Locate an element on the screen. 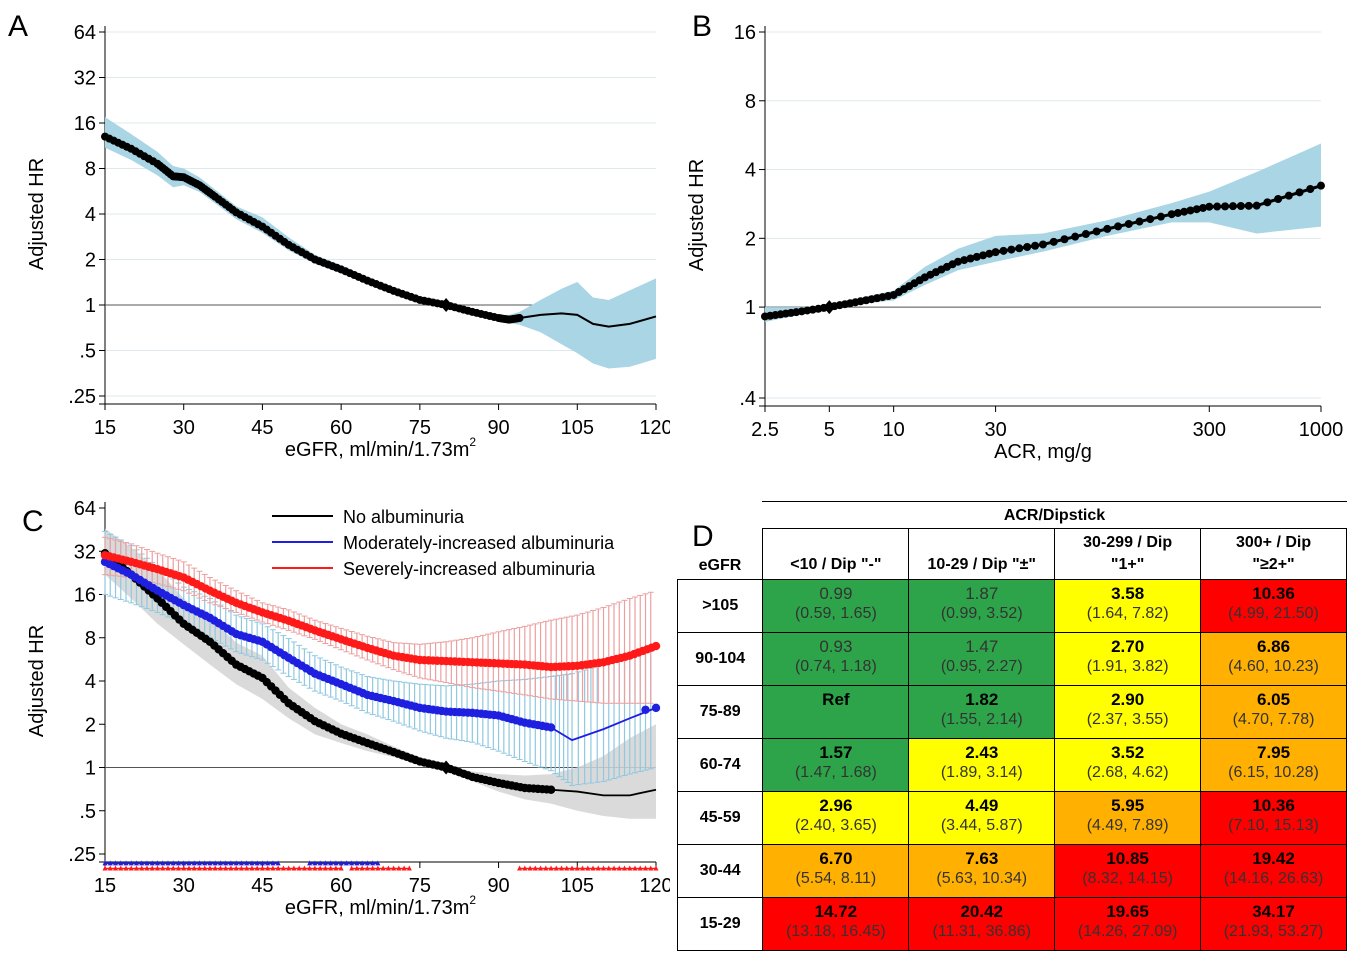 This screenshot has width=1354, height=961. legend-label: Moderately-increased albuminuria is located at coordinates (479, 543).